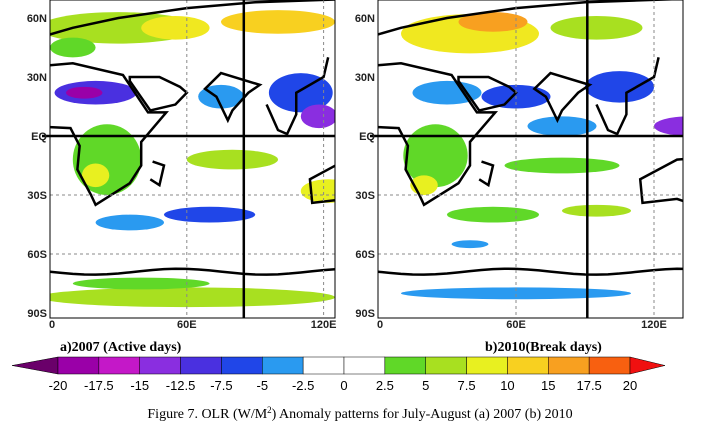 The width and height of the screenshot is (721, 434). I want to click on colorbar-label: -5, so click(263, 385).